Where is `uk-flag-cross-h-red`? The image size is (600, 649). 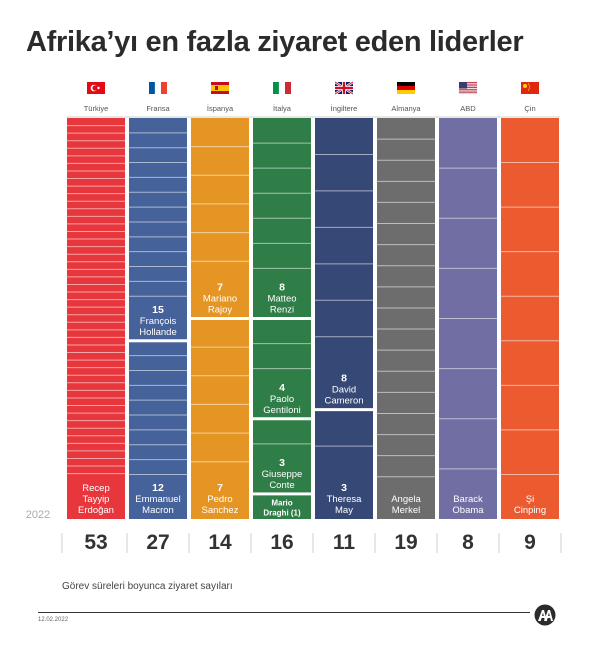
uk-flag-cross-h-red is located at coordinates (344, 88).